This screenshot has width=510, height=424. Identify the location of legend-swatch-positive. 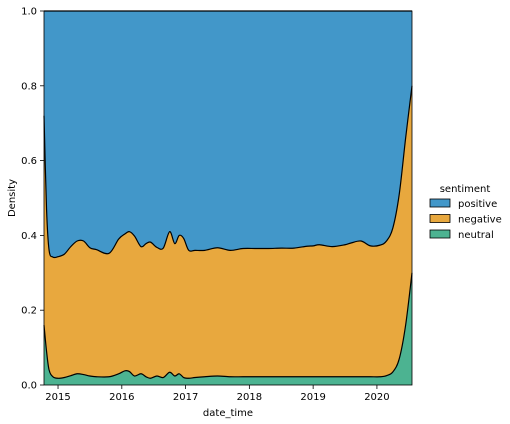
(440, 203).